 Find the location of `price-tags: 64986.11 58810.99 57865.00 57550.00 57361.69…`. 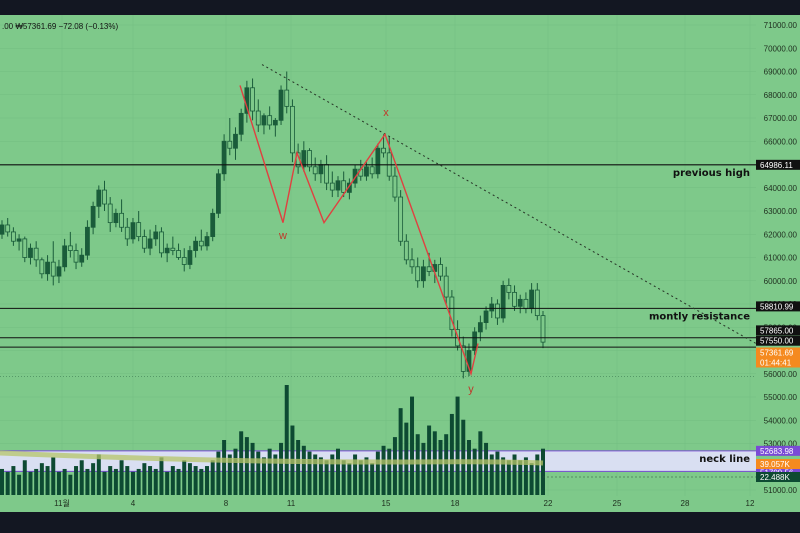

price-tags: 64986.11 58810.99 57865.00 57550.00 57361.69… is located at coordinates (778, 320).